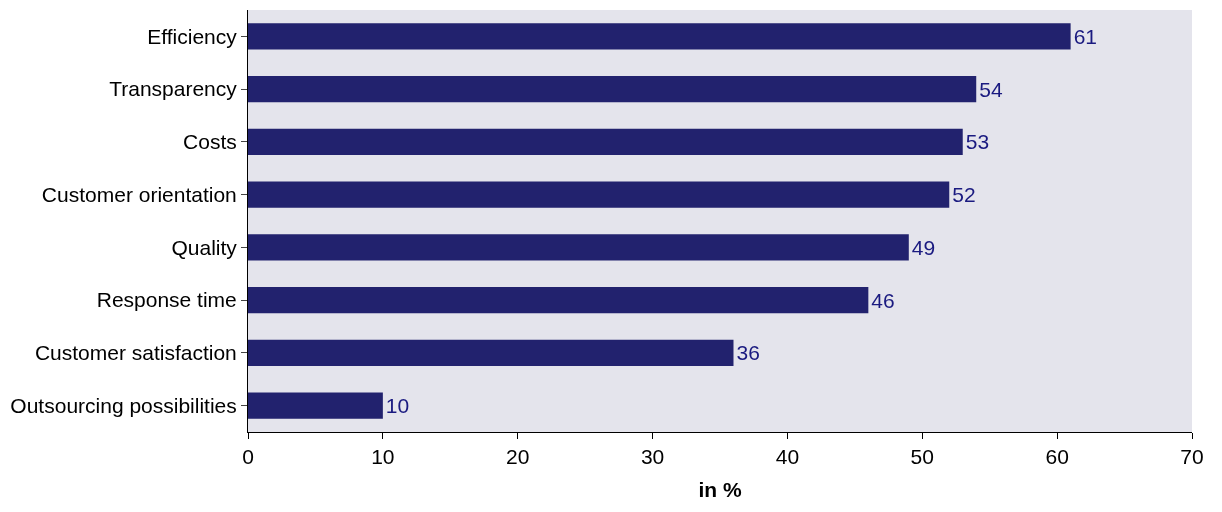 The width and height of the screenshot is (1222, 512). I want to click on x-tick-label: 0, so click(248, 457).